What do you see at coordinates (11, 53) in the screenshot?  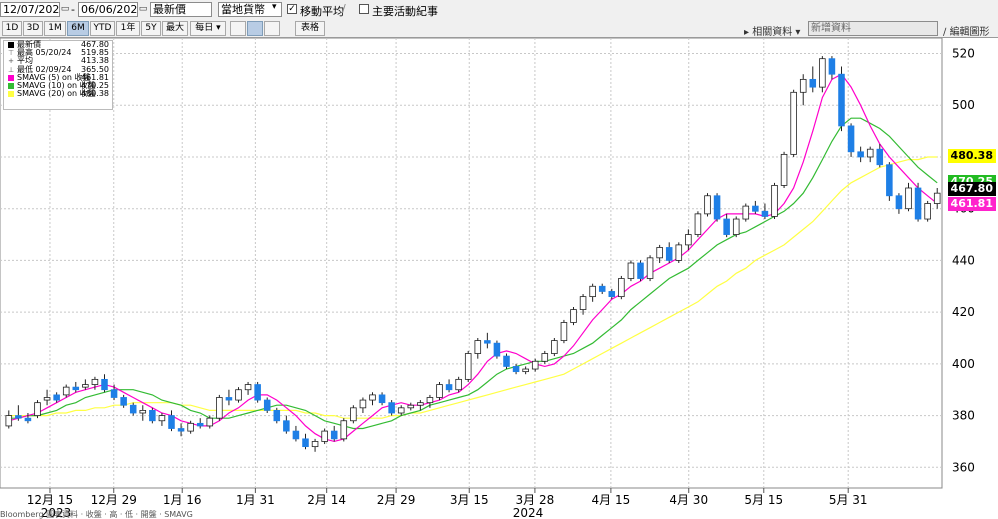 I see `legend-marker-icon: ⊤` at bounding box center [11, 53].